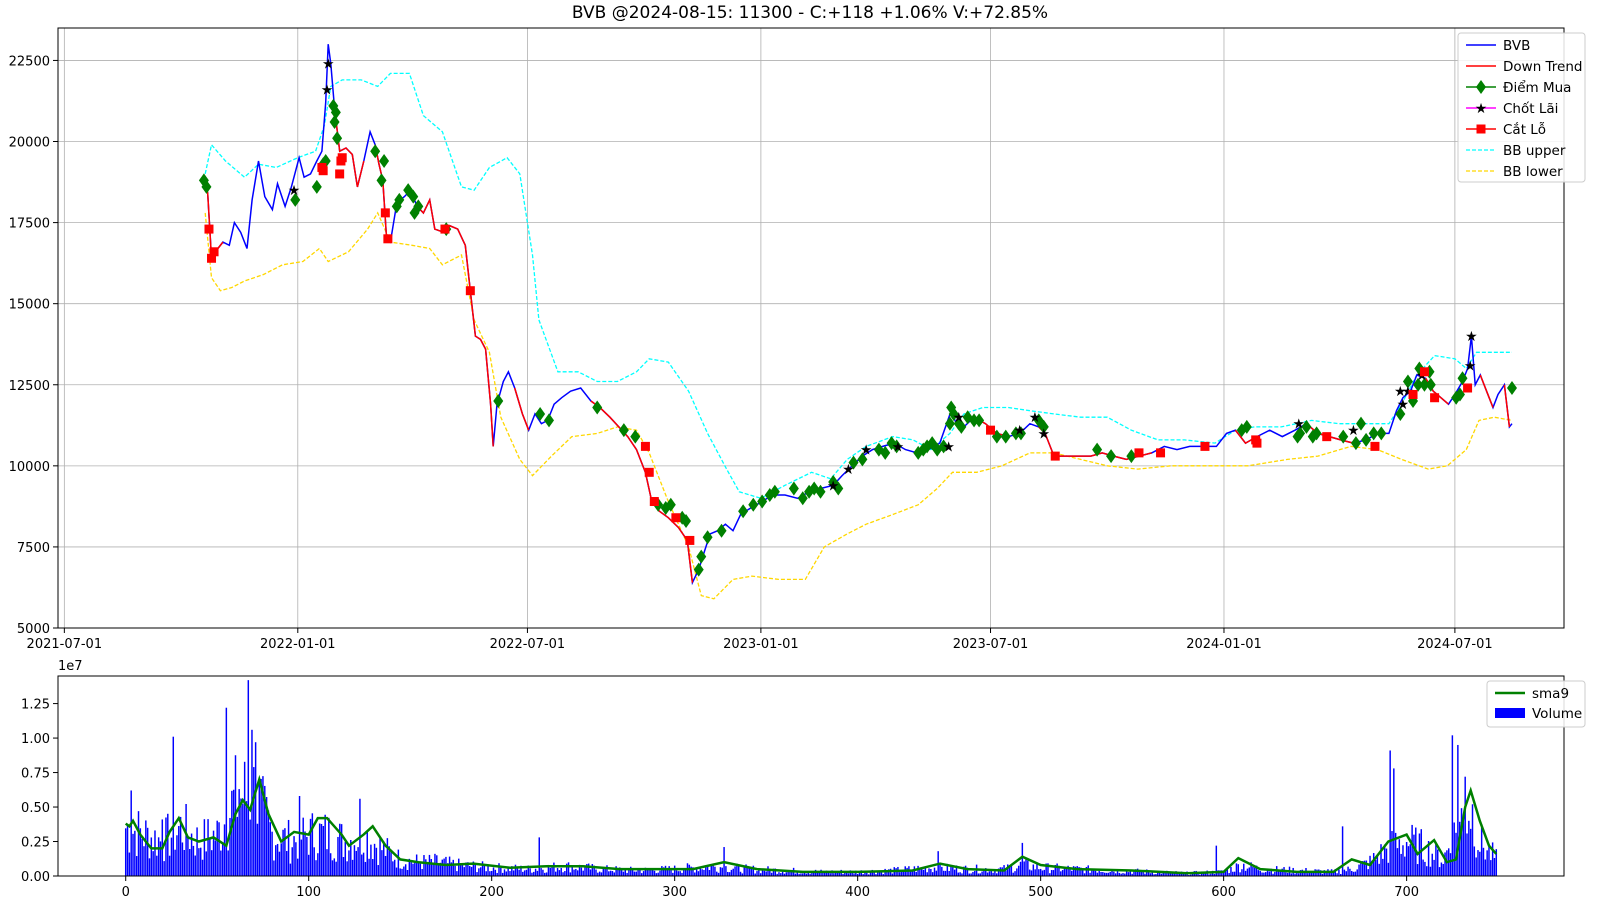  I want to click on take-profit-marker-6: ★, so click(898, 447).